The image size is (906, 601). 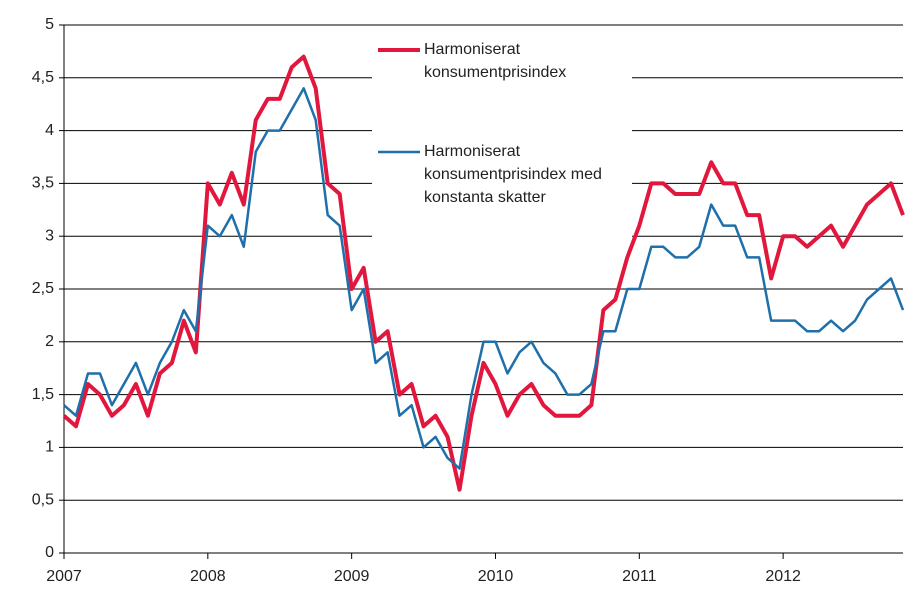 What do you see at coordinates (43, 499) in the screenshot?
I see `y-tick-label: 0,5` at bounding box center [43, 499].